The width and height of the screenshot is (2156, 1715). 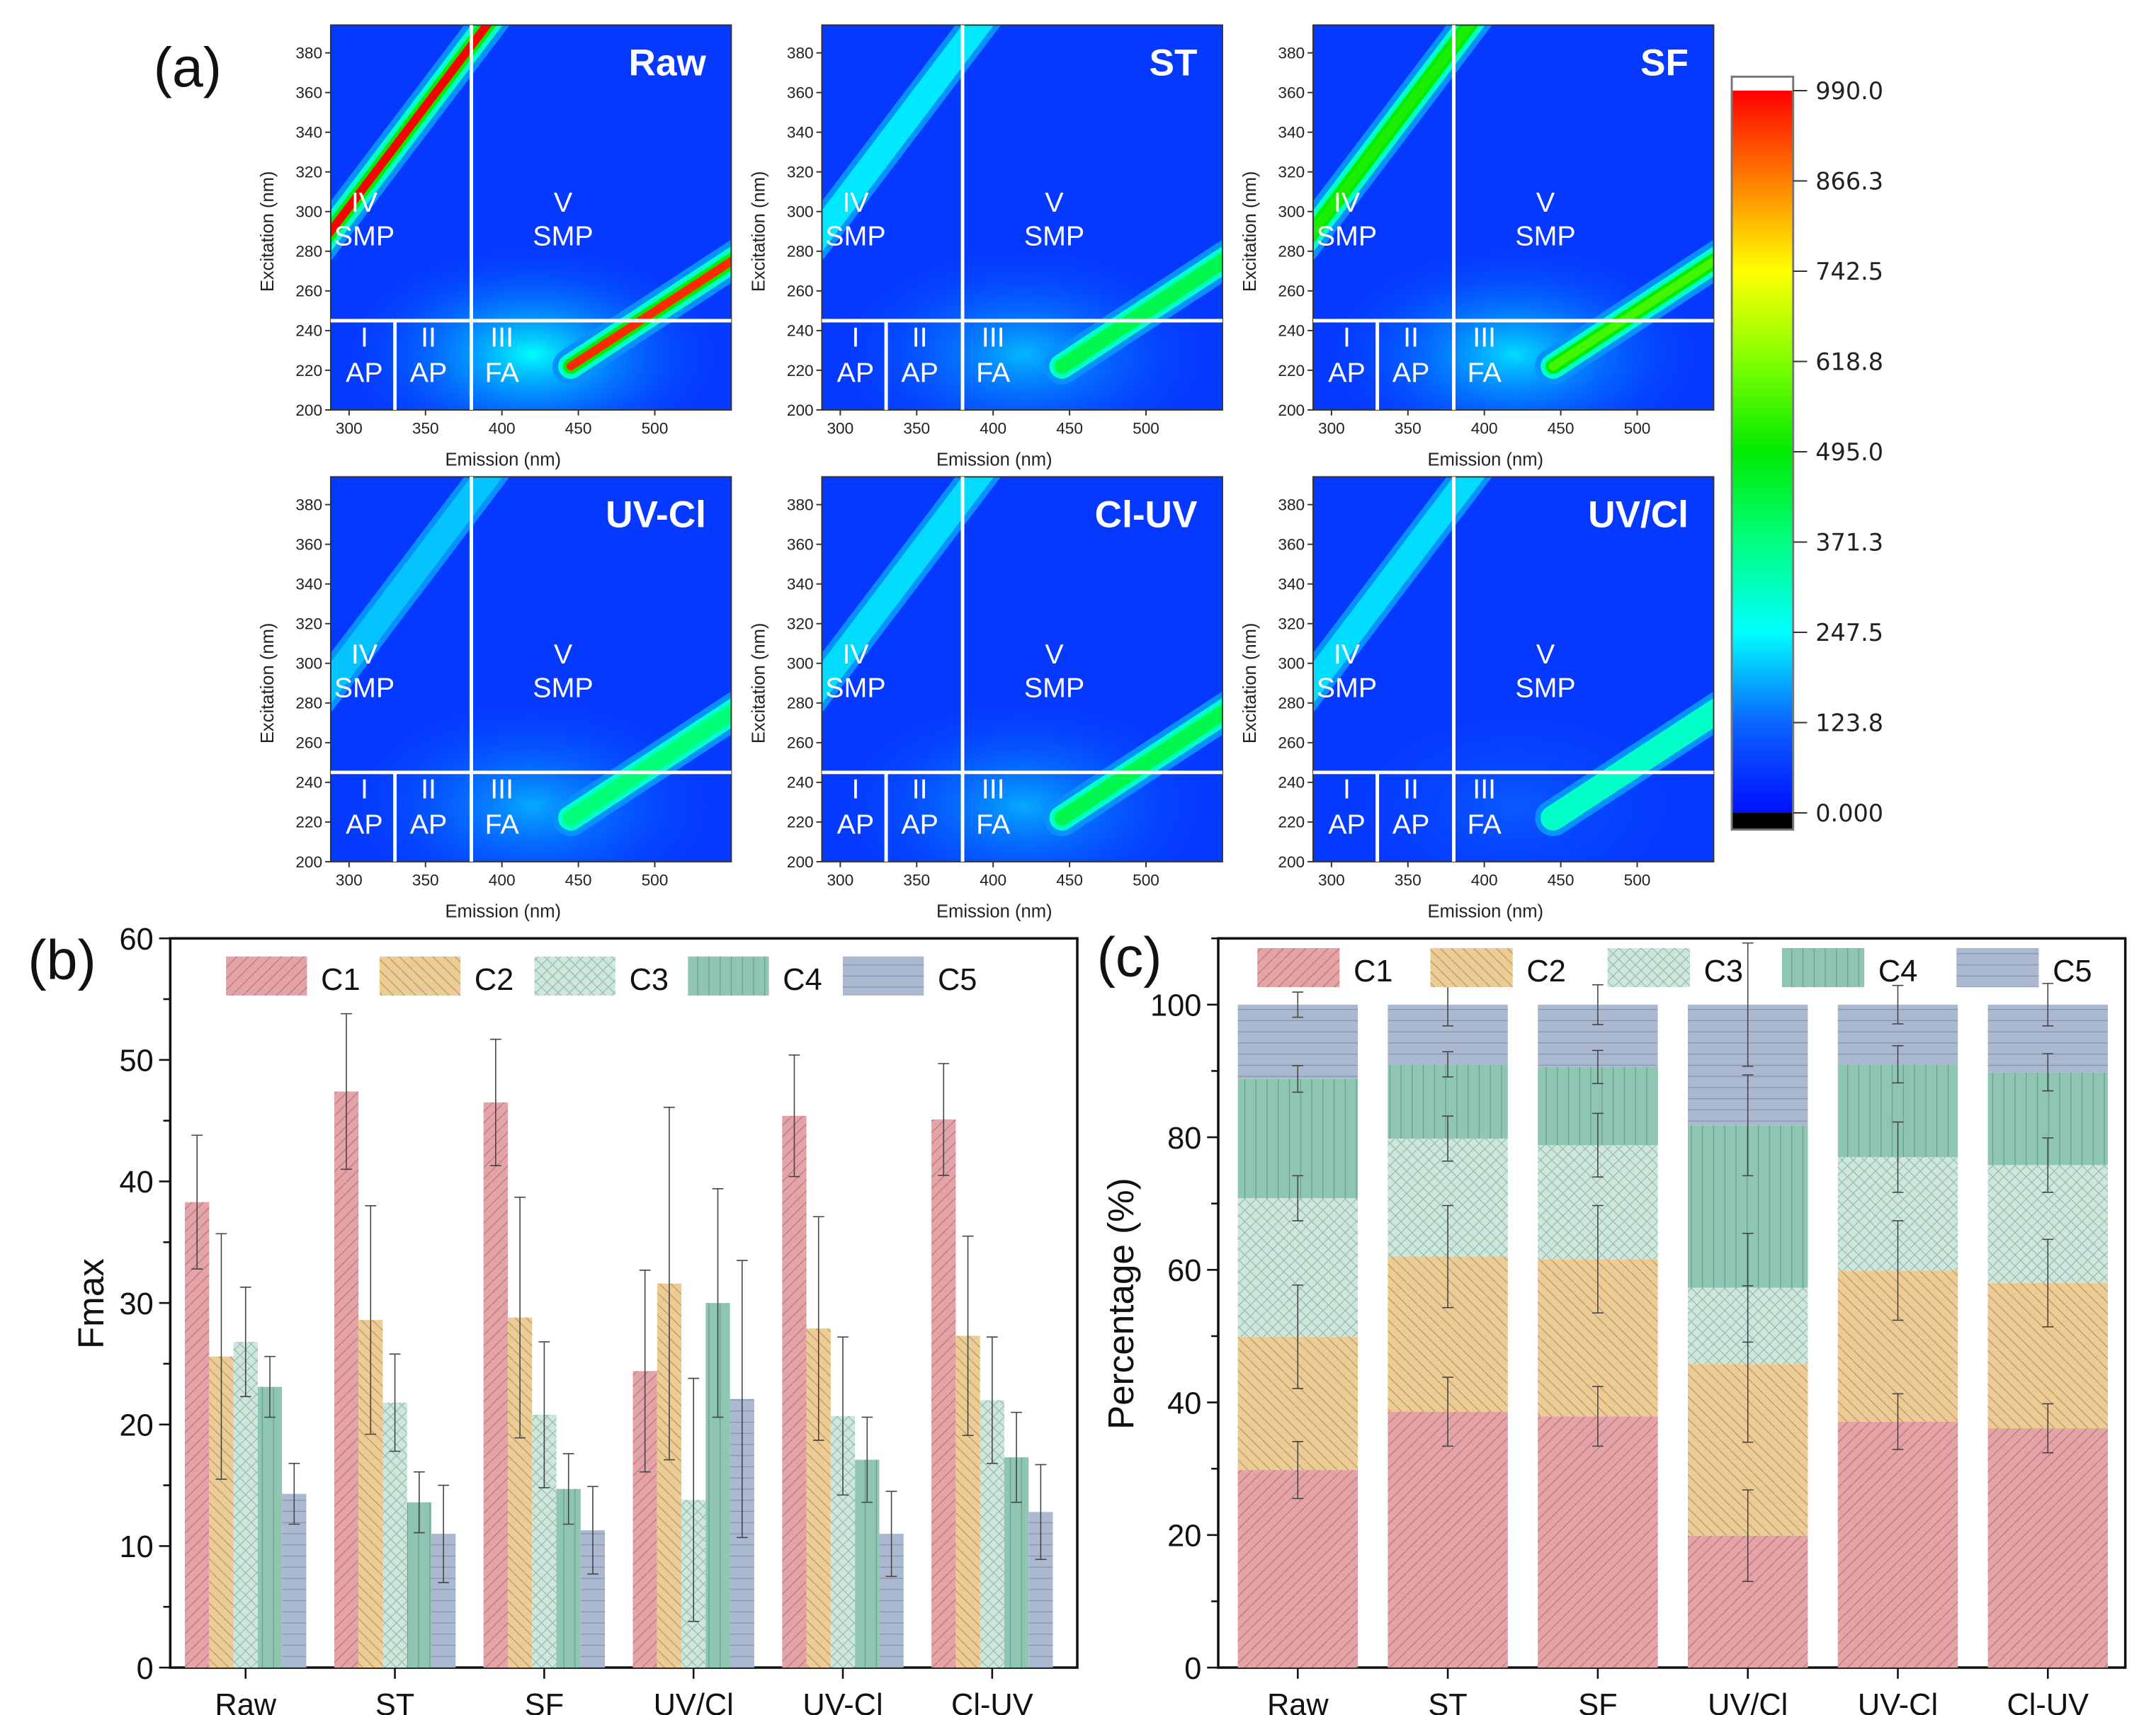 What do you see at coordinates (1849, 271) in the screenshot?
I see `colorbar-tick-label: 742.5` at bounding box center [1849, 271].